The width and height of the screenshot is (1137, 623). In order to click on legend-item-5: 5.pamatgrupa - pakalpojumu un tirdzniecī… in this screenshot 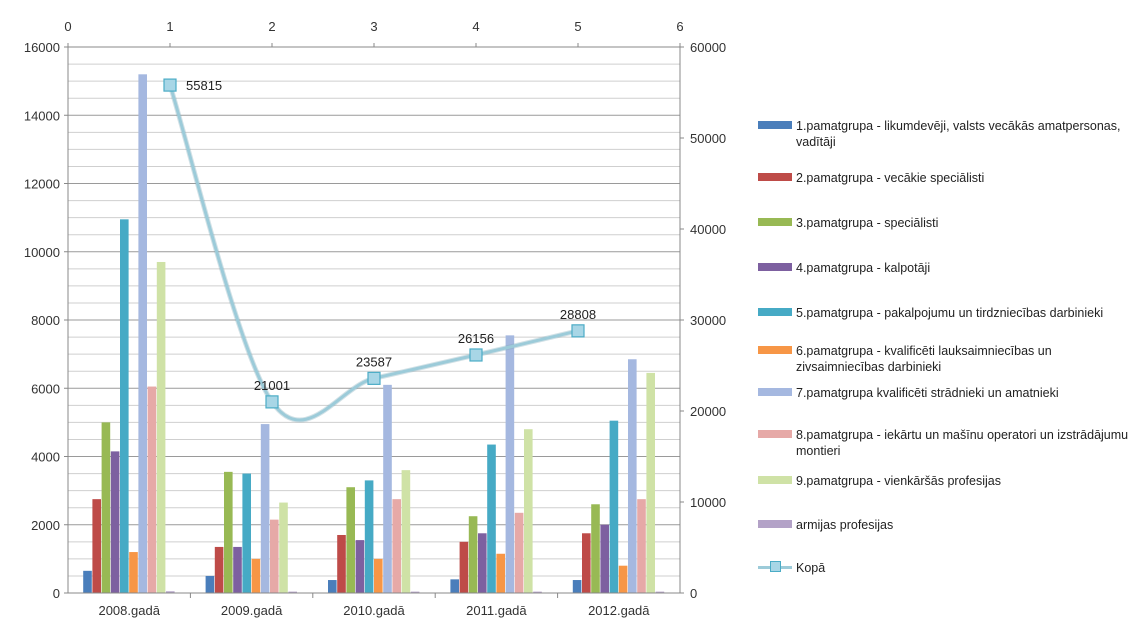, I will do `click(945, 324)`.